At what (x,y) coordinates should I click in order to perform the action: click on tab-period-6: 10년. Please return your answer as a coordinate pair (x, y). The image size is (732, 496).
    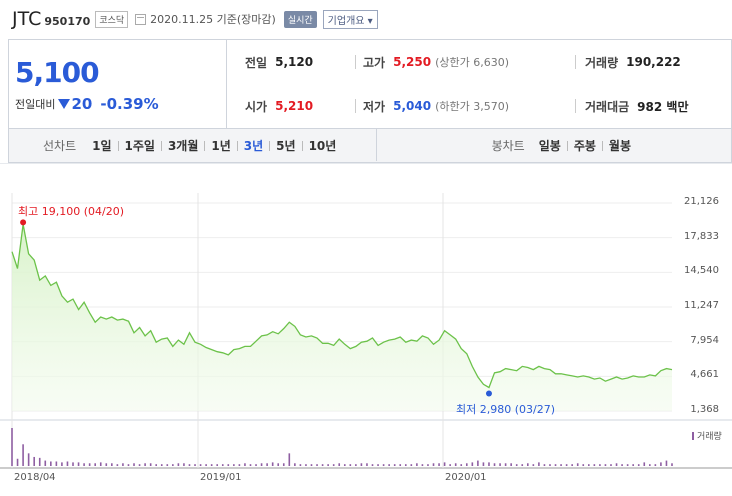
    Looking at the image, I should click on (322, 146).